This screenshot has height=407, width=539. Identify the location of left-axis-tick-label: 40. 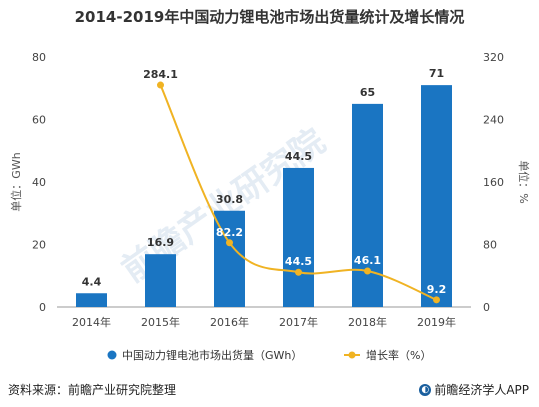
(39, 182).